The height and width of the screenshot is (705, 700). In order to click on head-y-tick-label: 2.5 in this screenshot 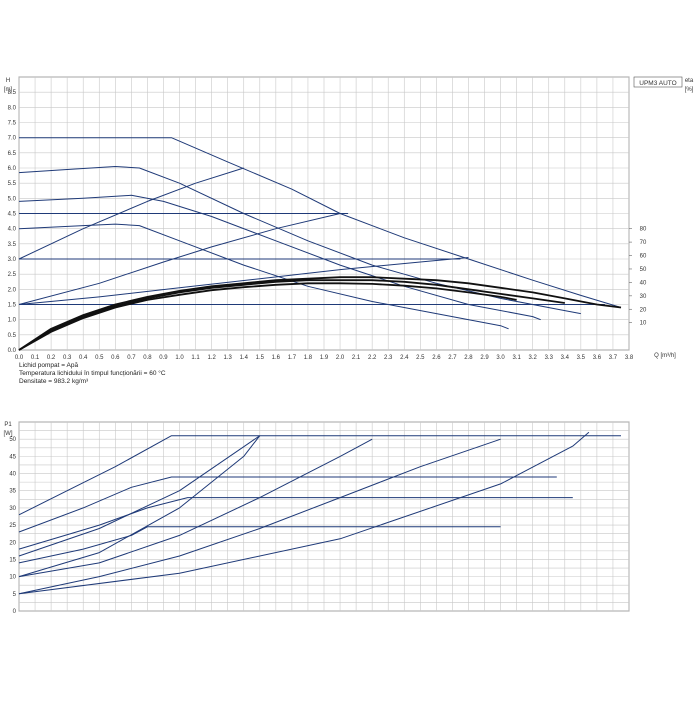, I will do `click(12, 275)`.